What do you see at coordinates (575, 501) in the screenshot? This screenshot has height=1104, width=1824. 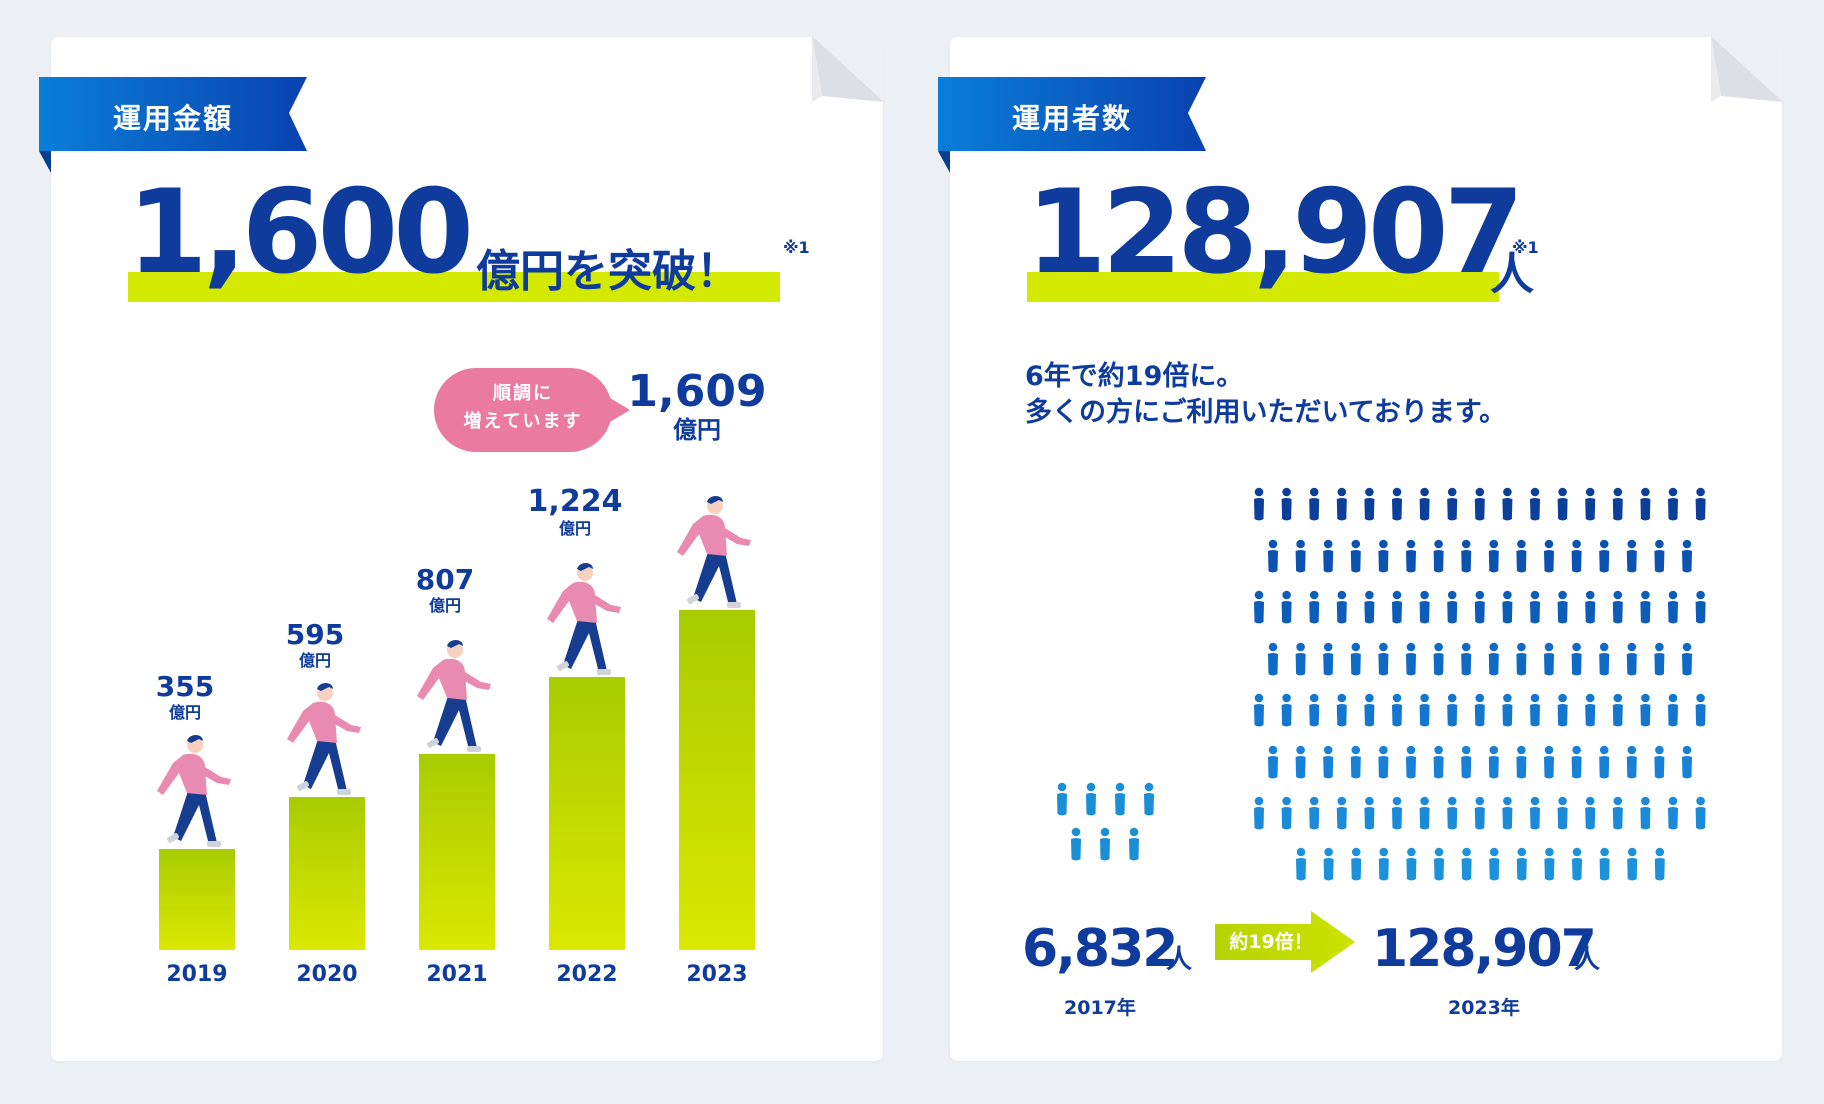 I see `value-label-2022: 1,224` at bounding box center [575, 501].